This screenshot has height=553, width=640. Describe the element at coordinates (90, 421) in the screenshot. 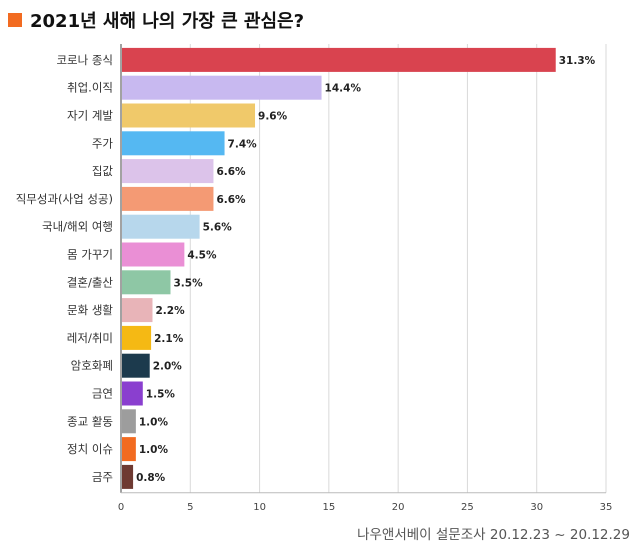

I see `category-label: 종교 활동` at that location.